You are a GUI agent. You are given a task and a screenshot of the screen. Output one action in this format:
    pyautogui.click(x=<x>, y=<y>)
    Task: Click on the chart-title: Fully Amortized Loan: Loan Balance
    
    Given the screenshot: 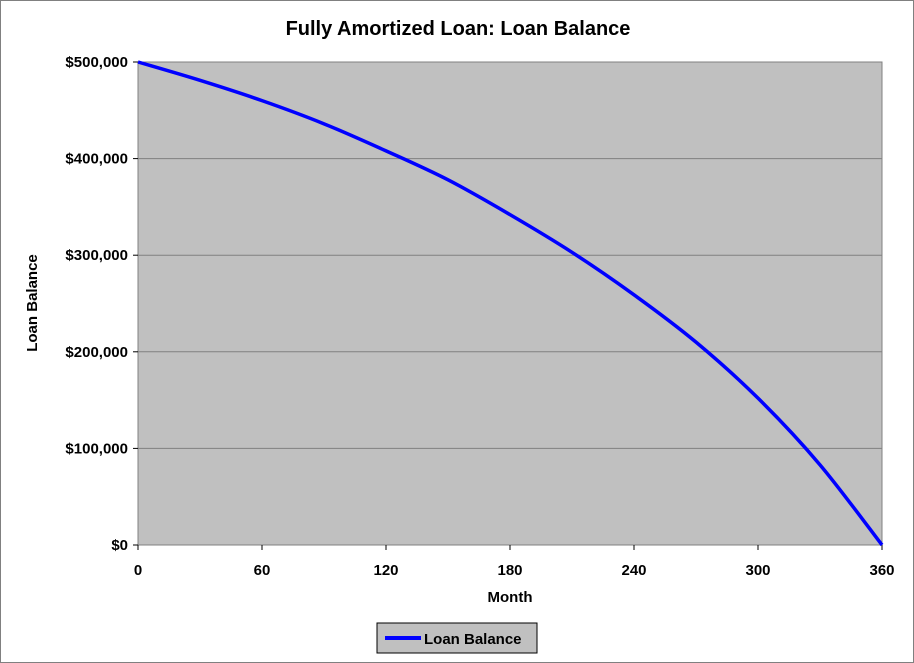 What is the action you would take?
    pyautogui.click(x=458, y=29)
    